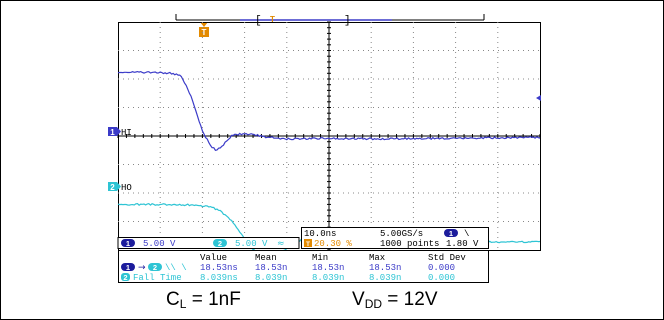 Image resolution: width=664 pixels, height=320 pixels. Describe the element at coordinates (258, 21) in the screenshot. I see `record-window-left-bracket: [` at that location.